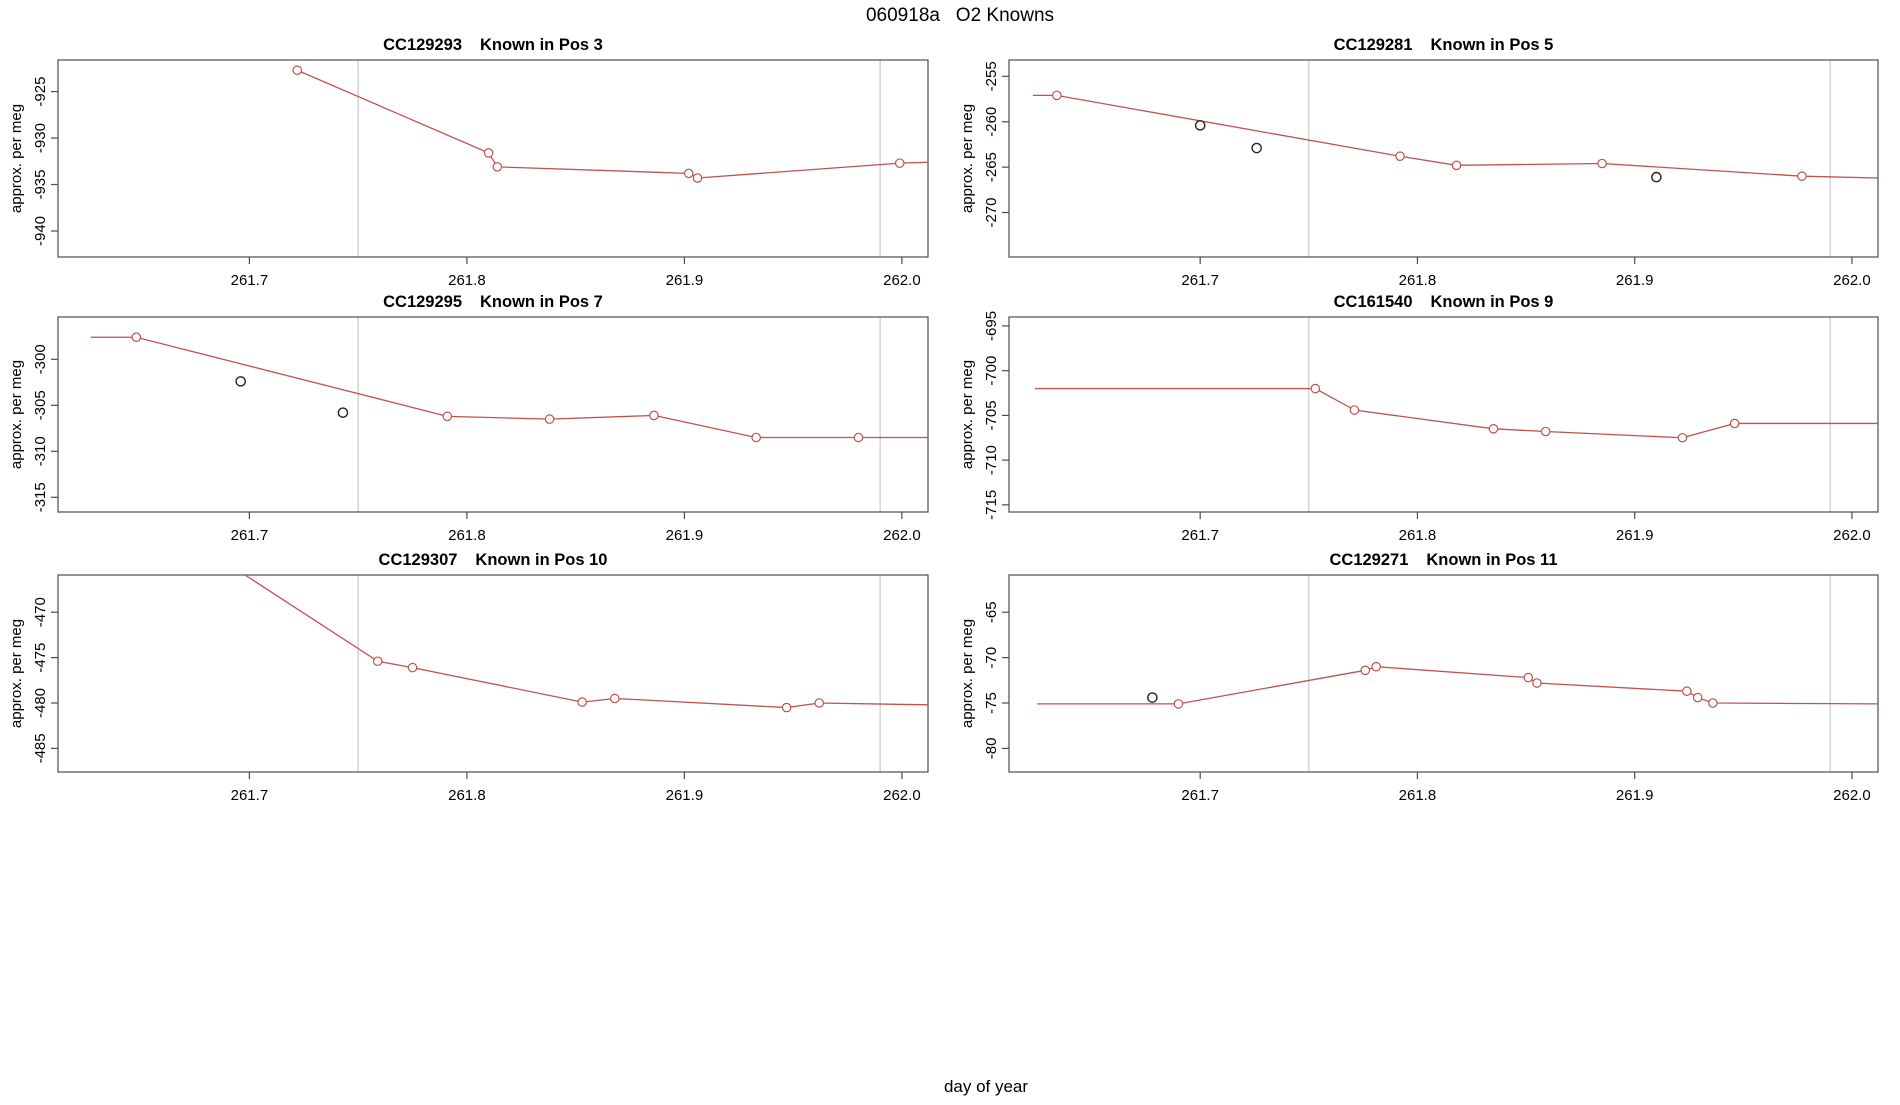  What do you see at coordinates (40, 497) in the screenshot?
I see `y-axis-tick-label: -315` at bounding box center [40, 497].